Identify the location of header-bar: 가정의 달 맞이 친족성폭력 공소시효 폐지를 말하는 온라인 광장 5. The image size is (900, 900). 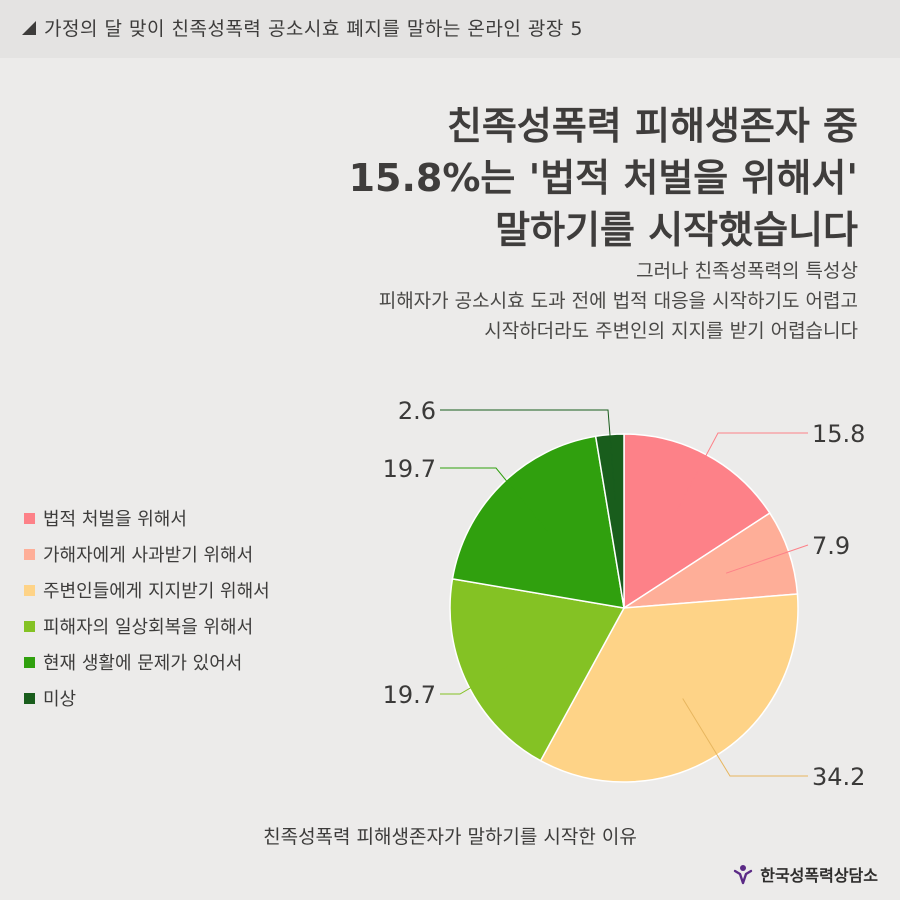
(450, 29).